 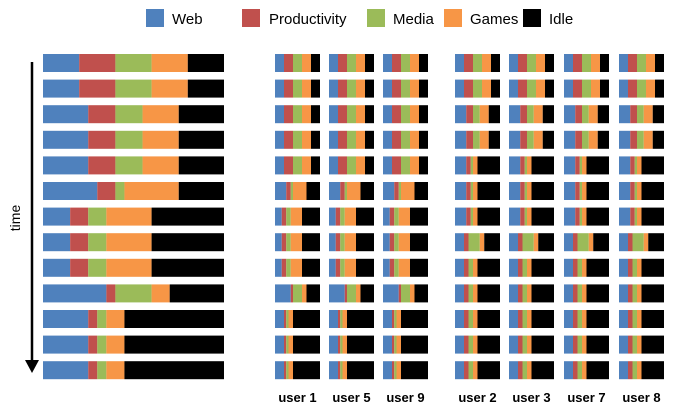 What do you see at coordinates (641, 397) in the screenshot?
I see `user-label: user 8` at bounding box center [641, 397].